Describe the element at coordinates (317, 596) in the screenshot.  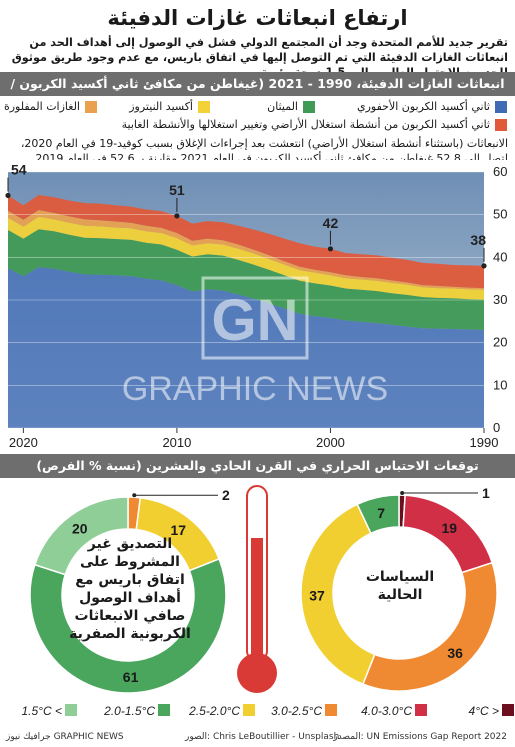
I see `slice-value-label: 37` at that location.